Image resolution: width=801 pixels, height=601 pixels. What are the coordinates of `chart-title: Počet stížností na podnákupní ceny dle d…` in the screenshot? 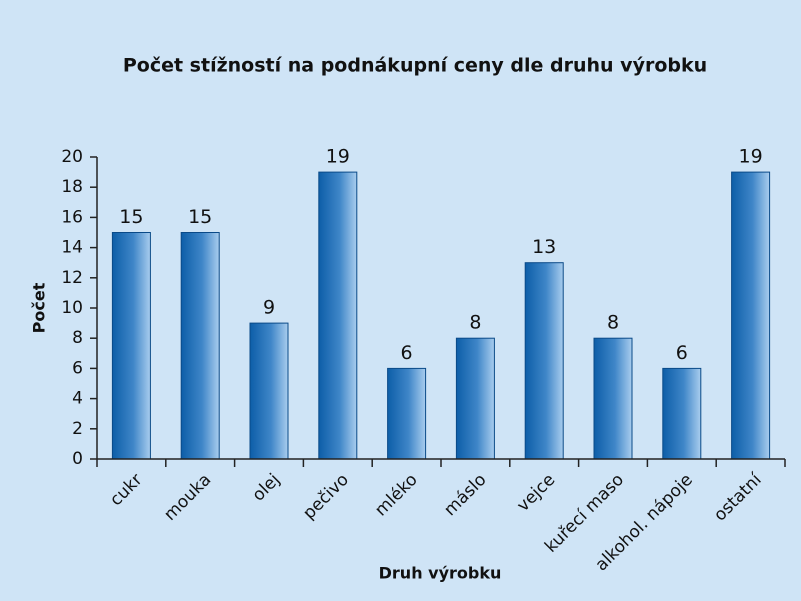 It's located at (415, 66).